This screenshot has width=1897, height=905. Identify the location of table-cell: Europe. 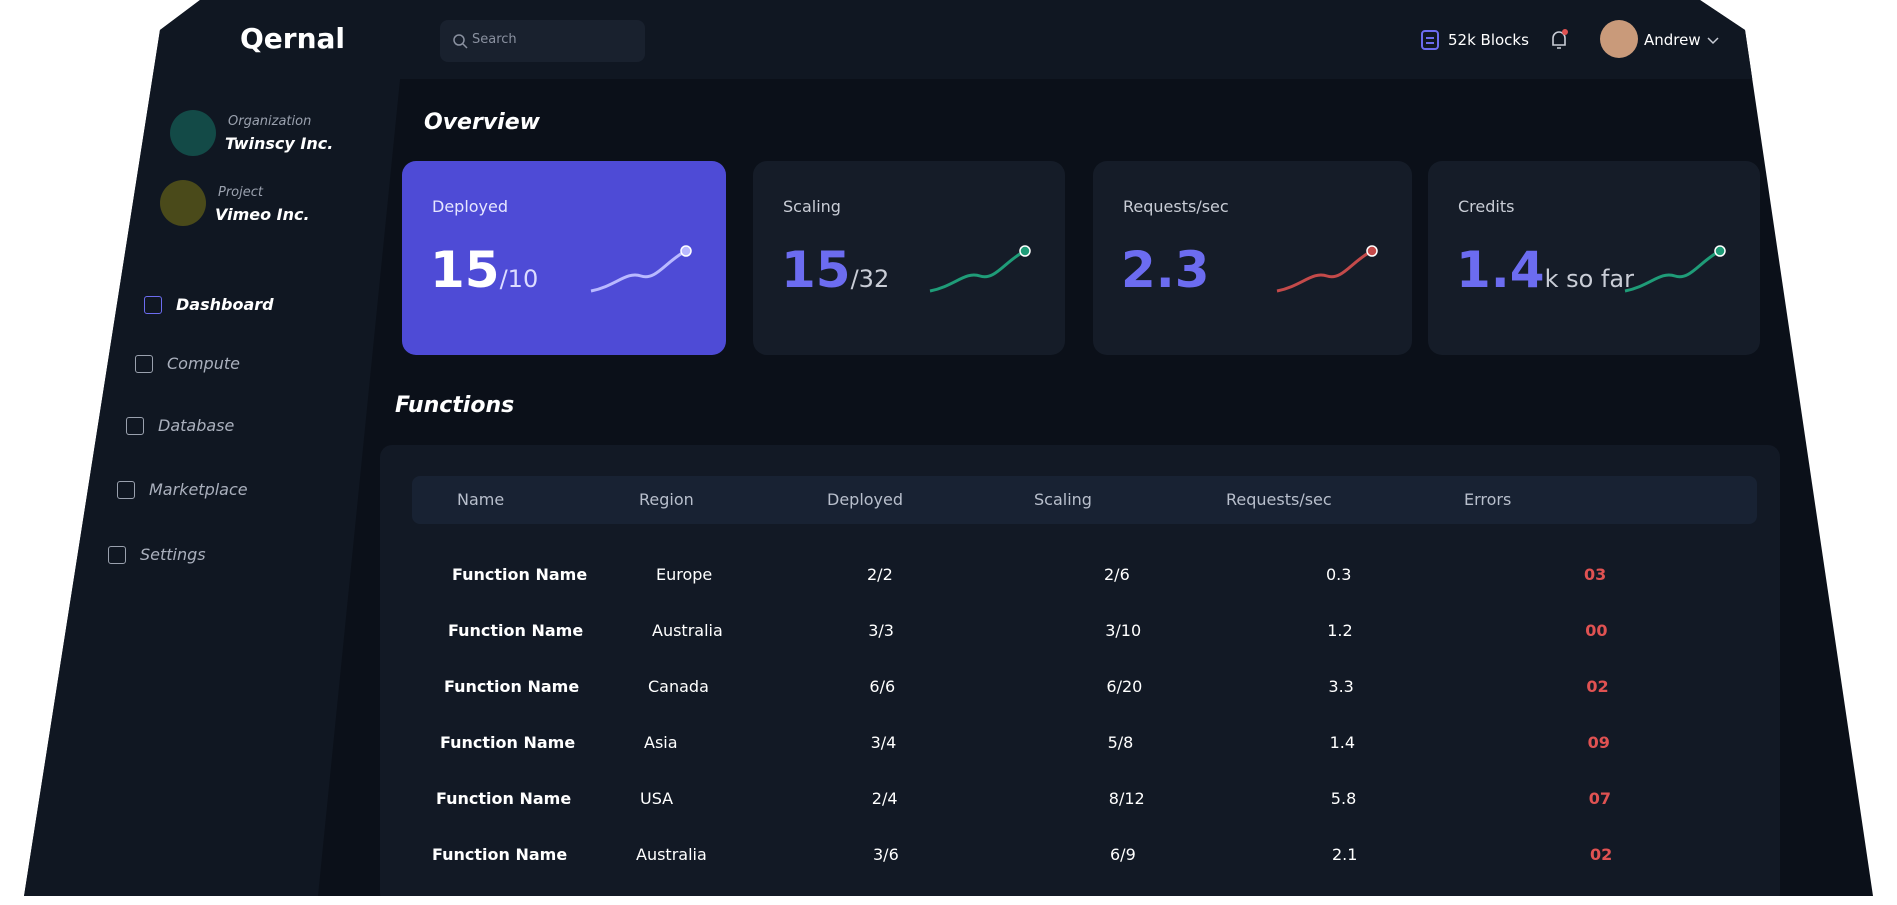
(684, 574).